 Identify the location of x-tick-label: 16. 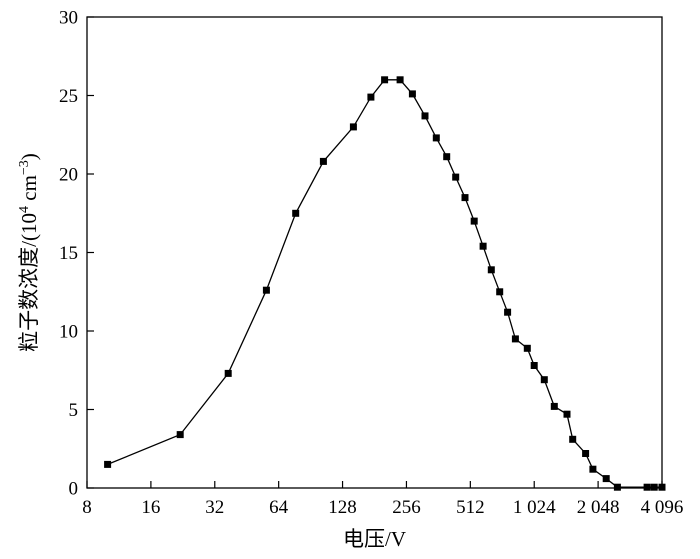
(150, 507).